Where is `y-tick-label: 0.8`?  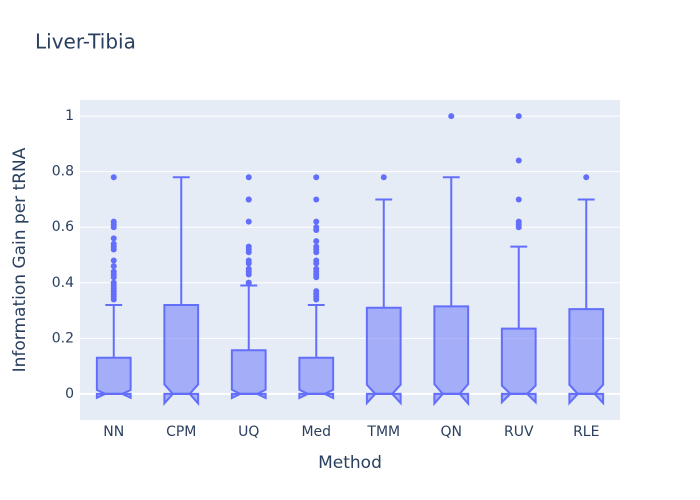 y-tick-label: 0.8 is located at coordinates (63, 172).